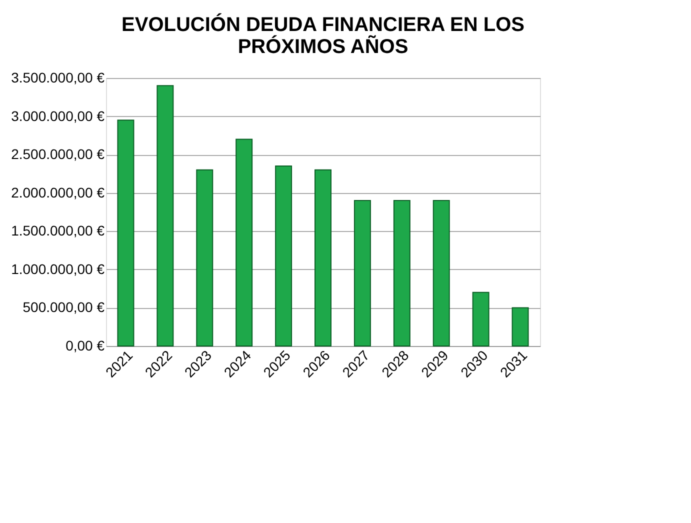 This screenshot has width=691, height=523. Describe the element at coordinates (58, 116) in the screenshot. I see `y-tick-label: 3.000.000,00 €` at that location.